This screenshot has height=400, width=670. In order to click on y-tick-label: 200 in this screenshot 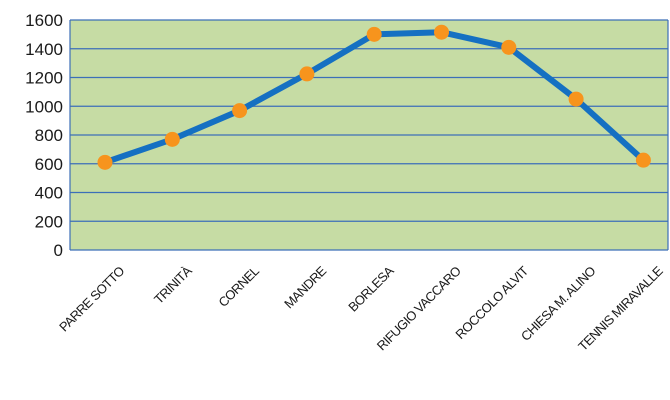, I will do `click(49, 221)`.